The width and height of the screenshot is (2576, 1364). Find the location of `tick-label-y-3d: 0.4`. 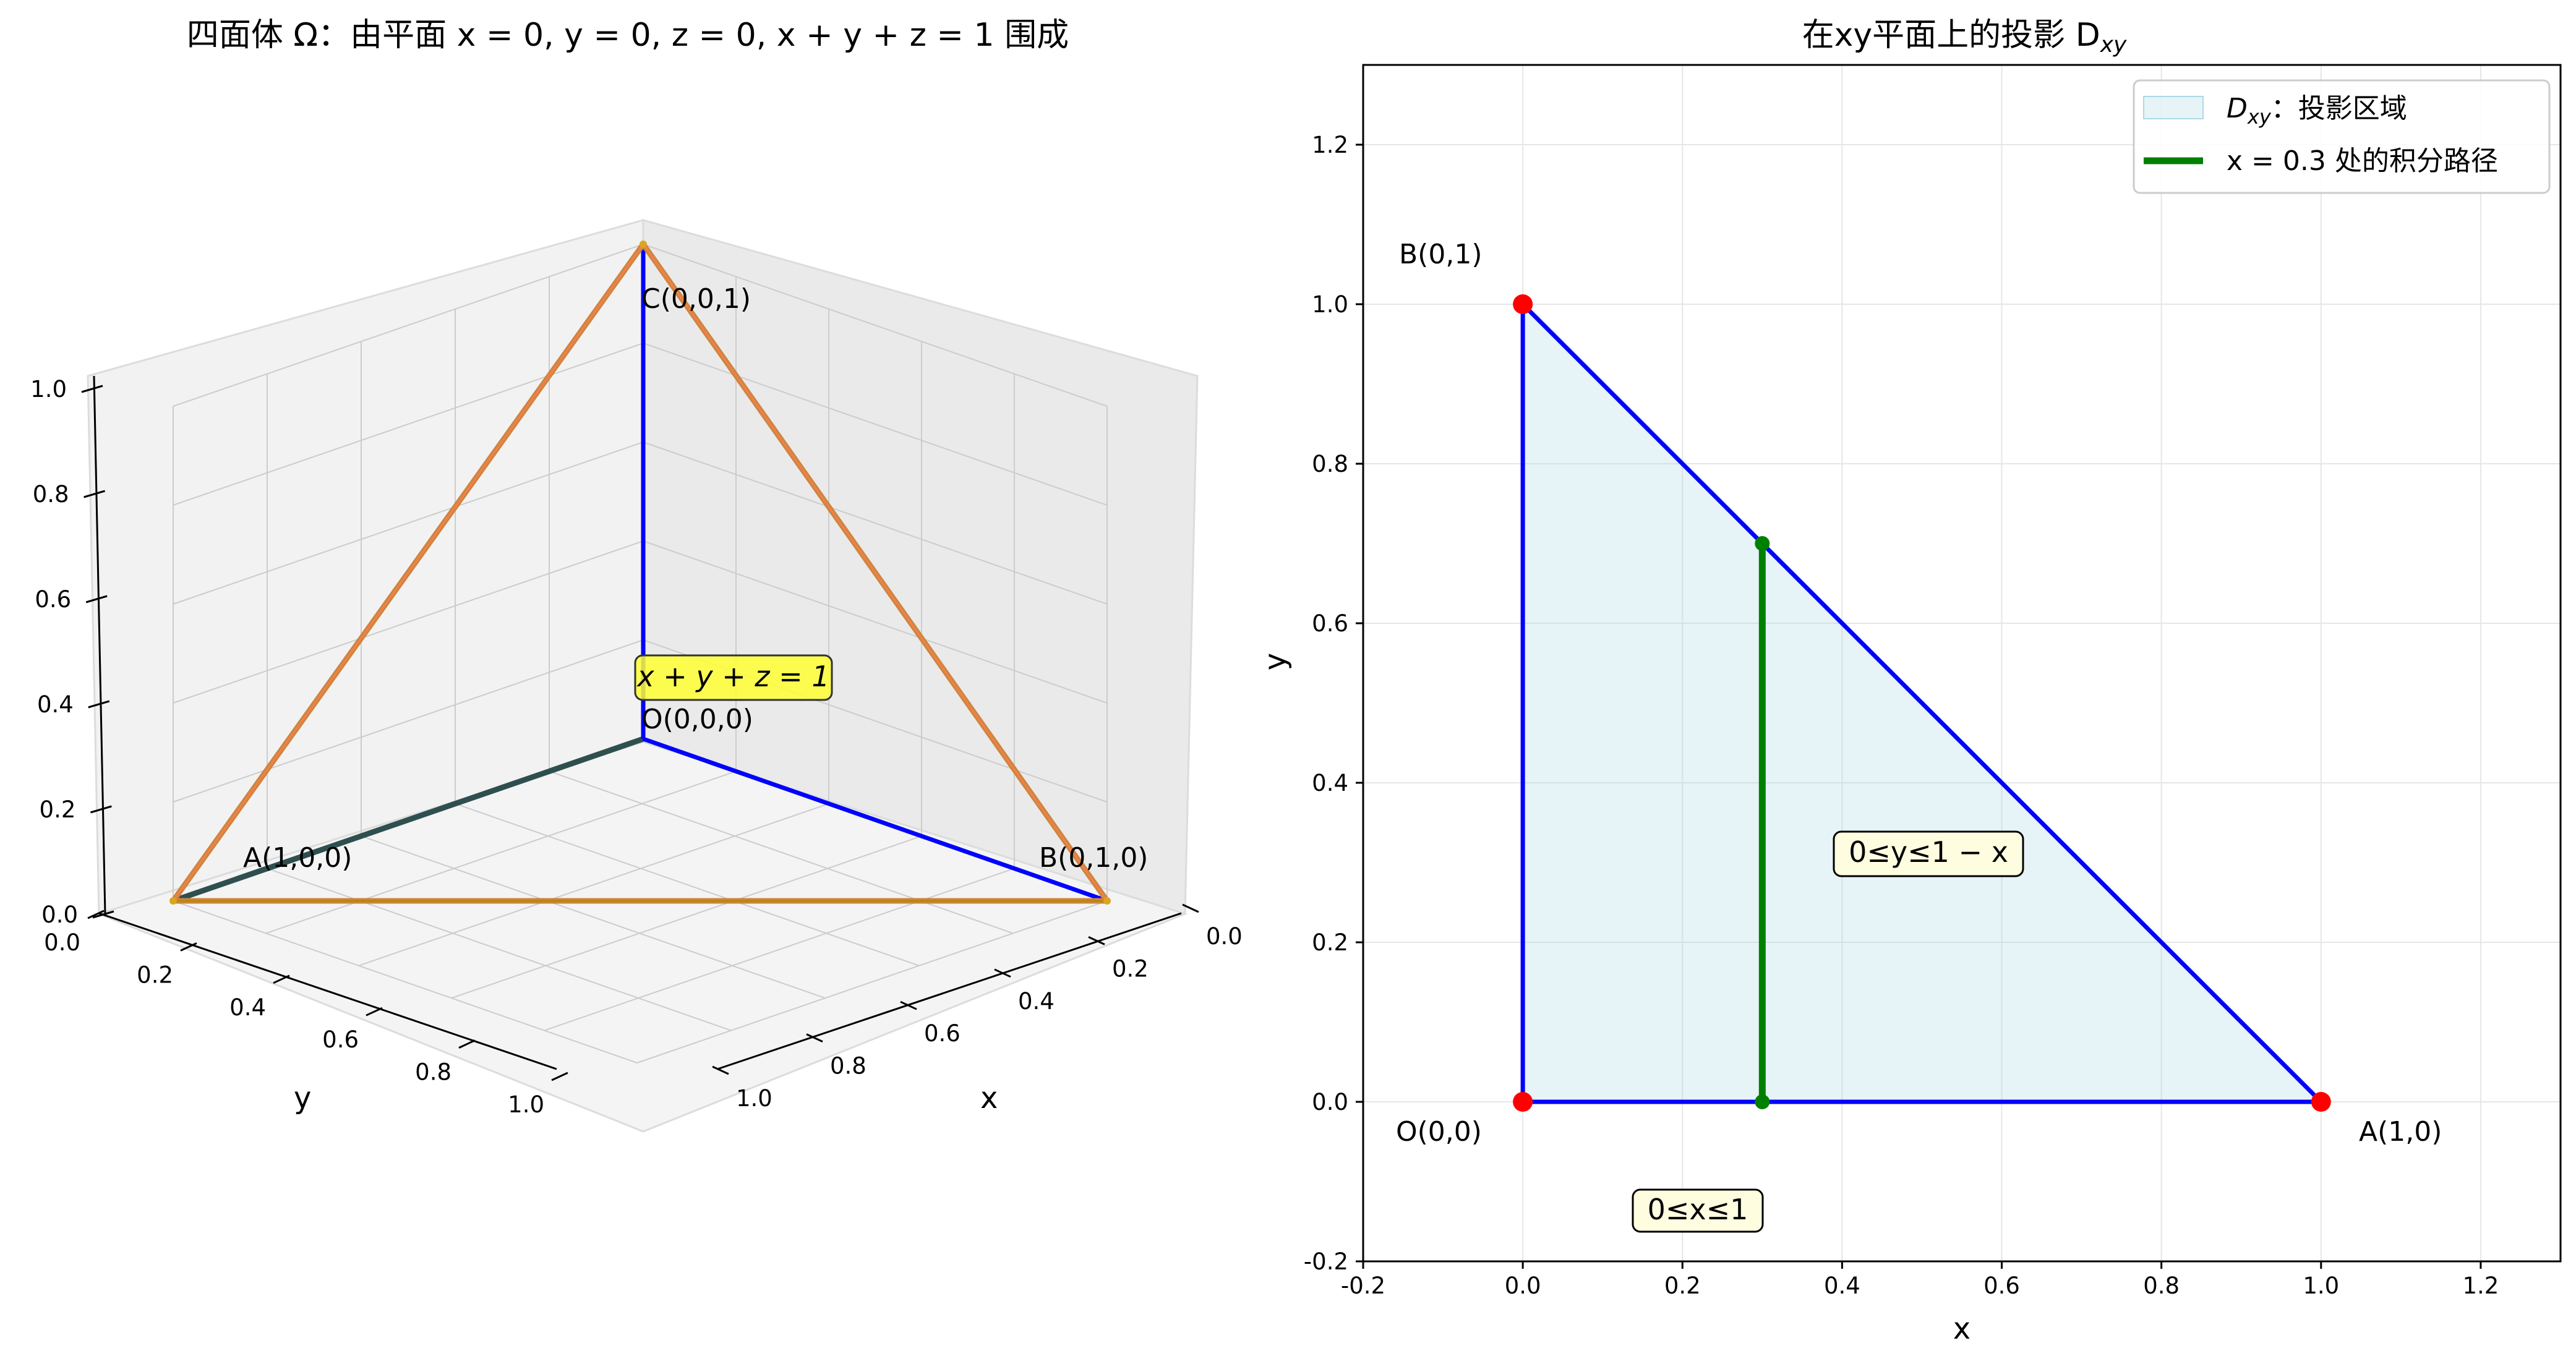

tick-label-y-3d: 0.4 is located at coordinates (248, 1007).